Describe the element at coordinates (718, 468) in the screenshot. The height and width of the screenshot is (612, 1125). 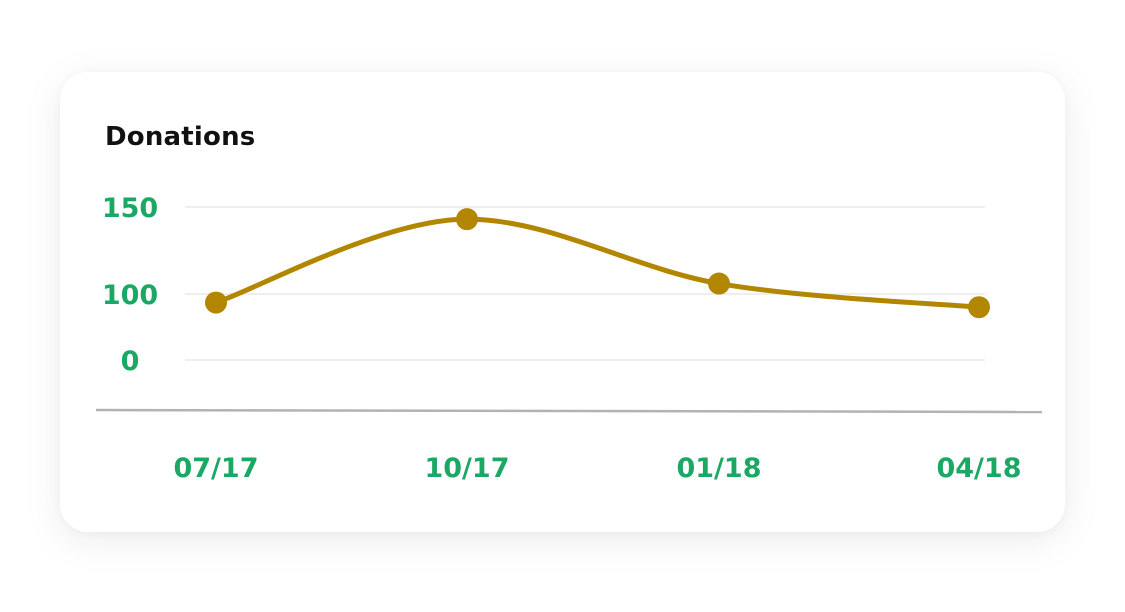
I see `x-tick-label: 01/18` at that location.